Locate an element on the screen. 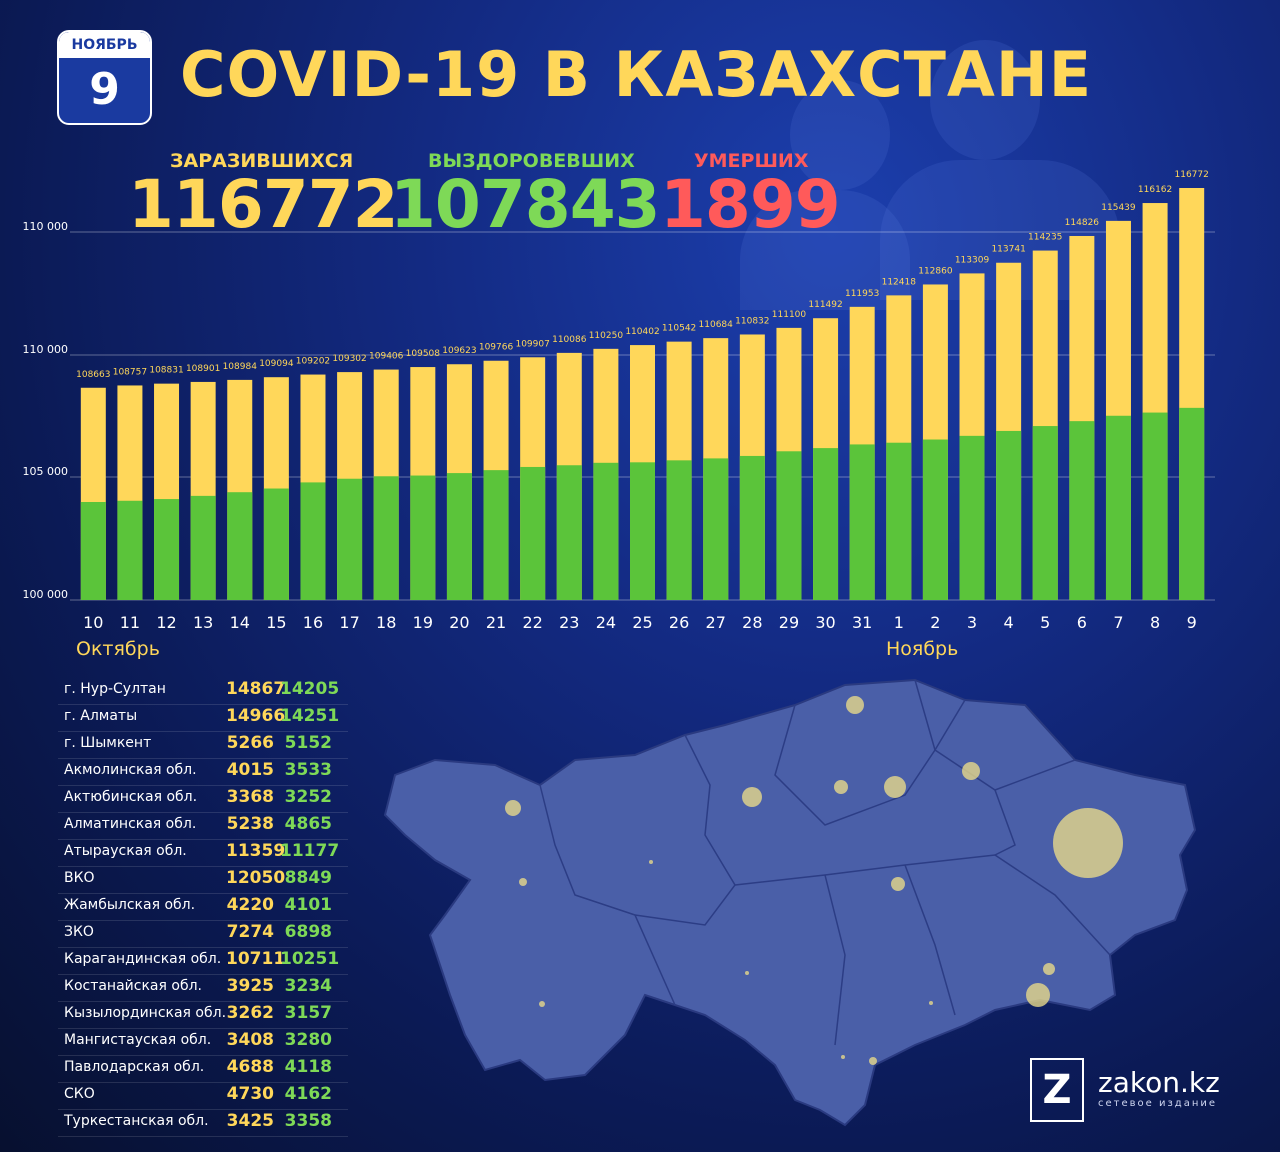 This screenshot has height=1152, width=1280. region-name: г. Нур-Султан is located at coordinates (115, 689).